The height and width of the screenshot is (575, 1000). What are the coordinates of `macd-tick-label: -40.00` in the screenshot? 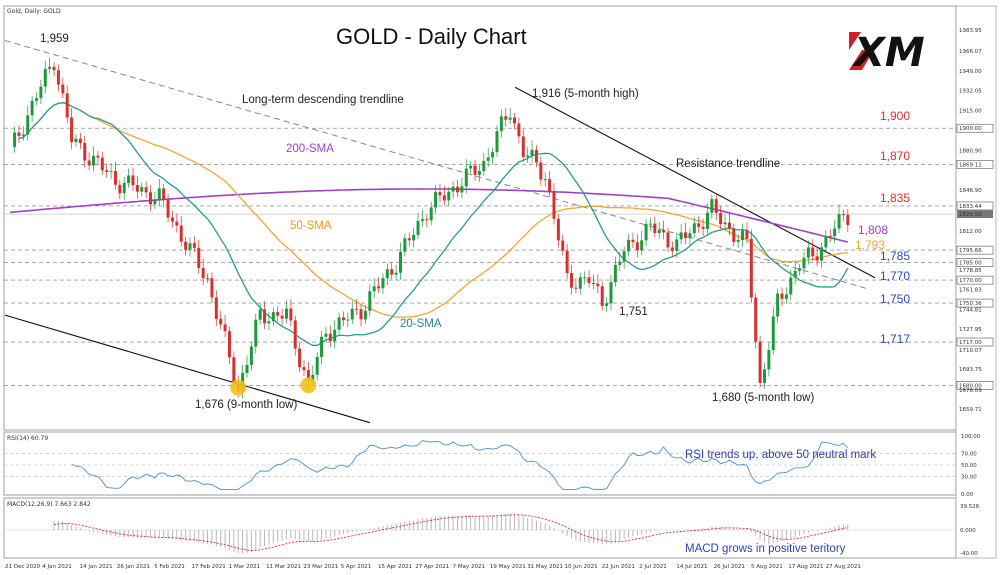 It's located at (969, 554).